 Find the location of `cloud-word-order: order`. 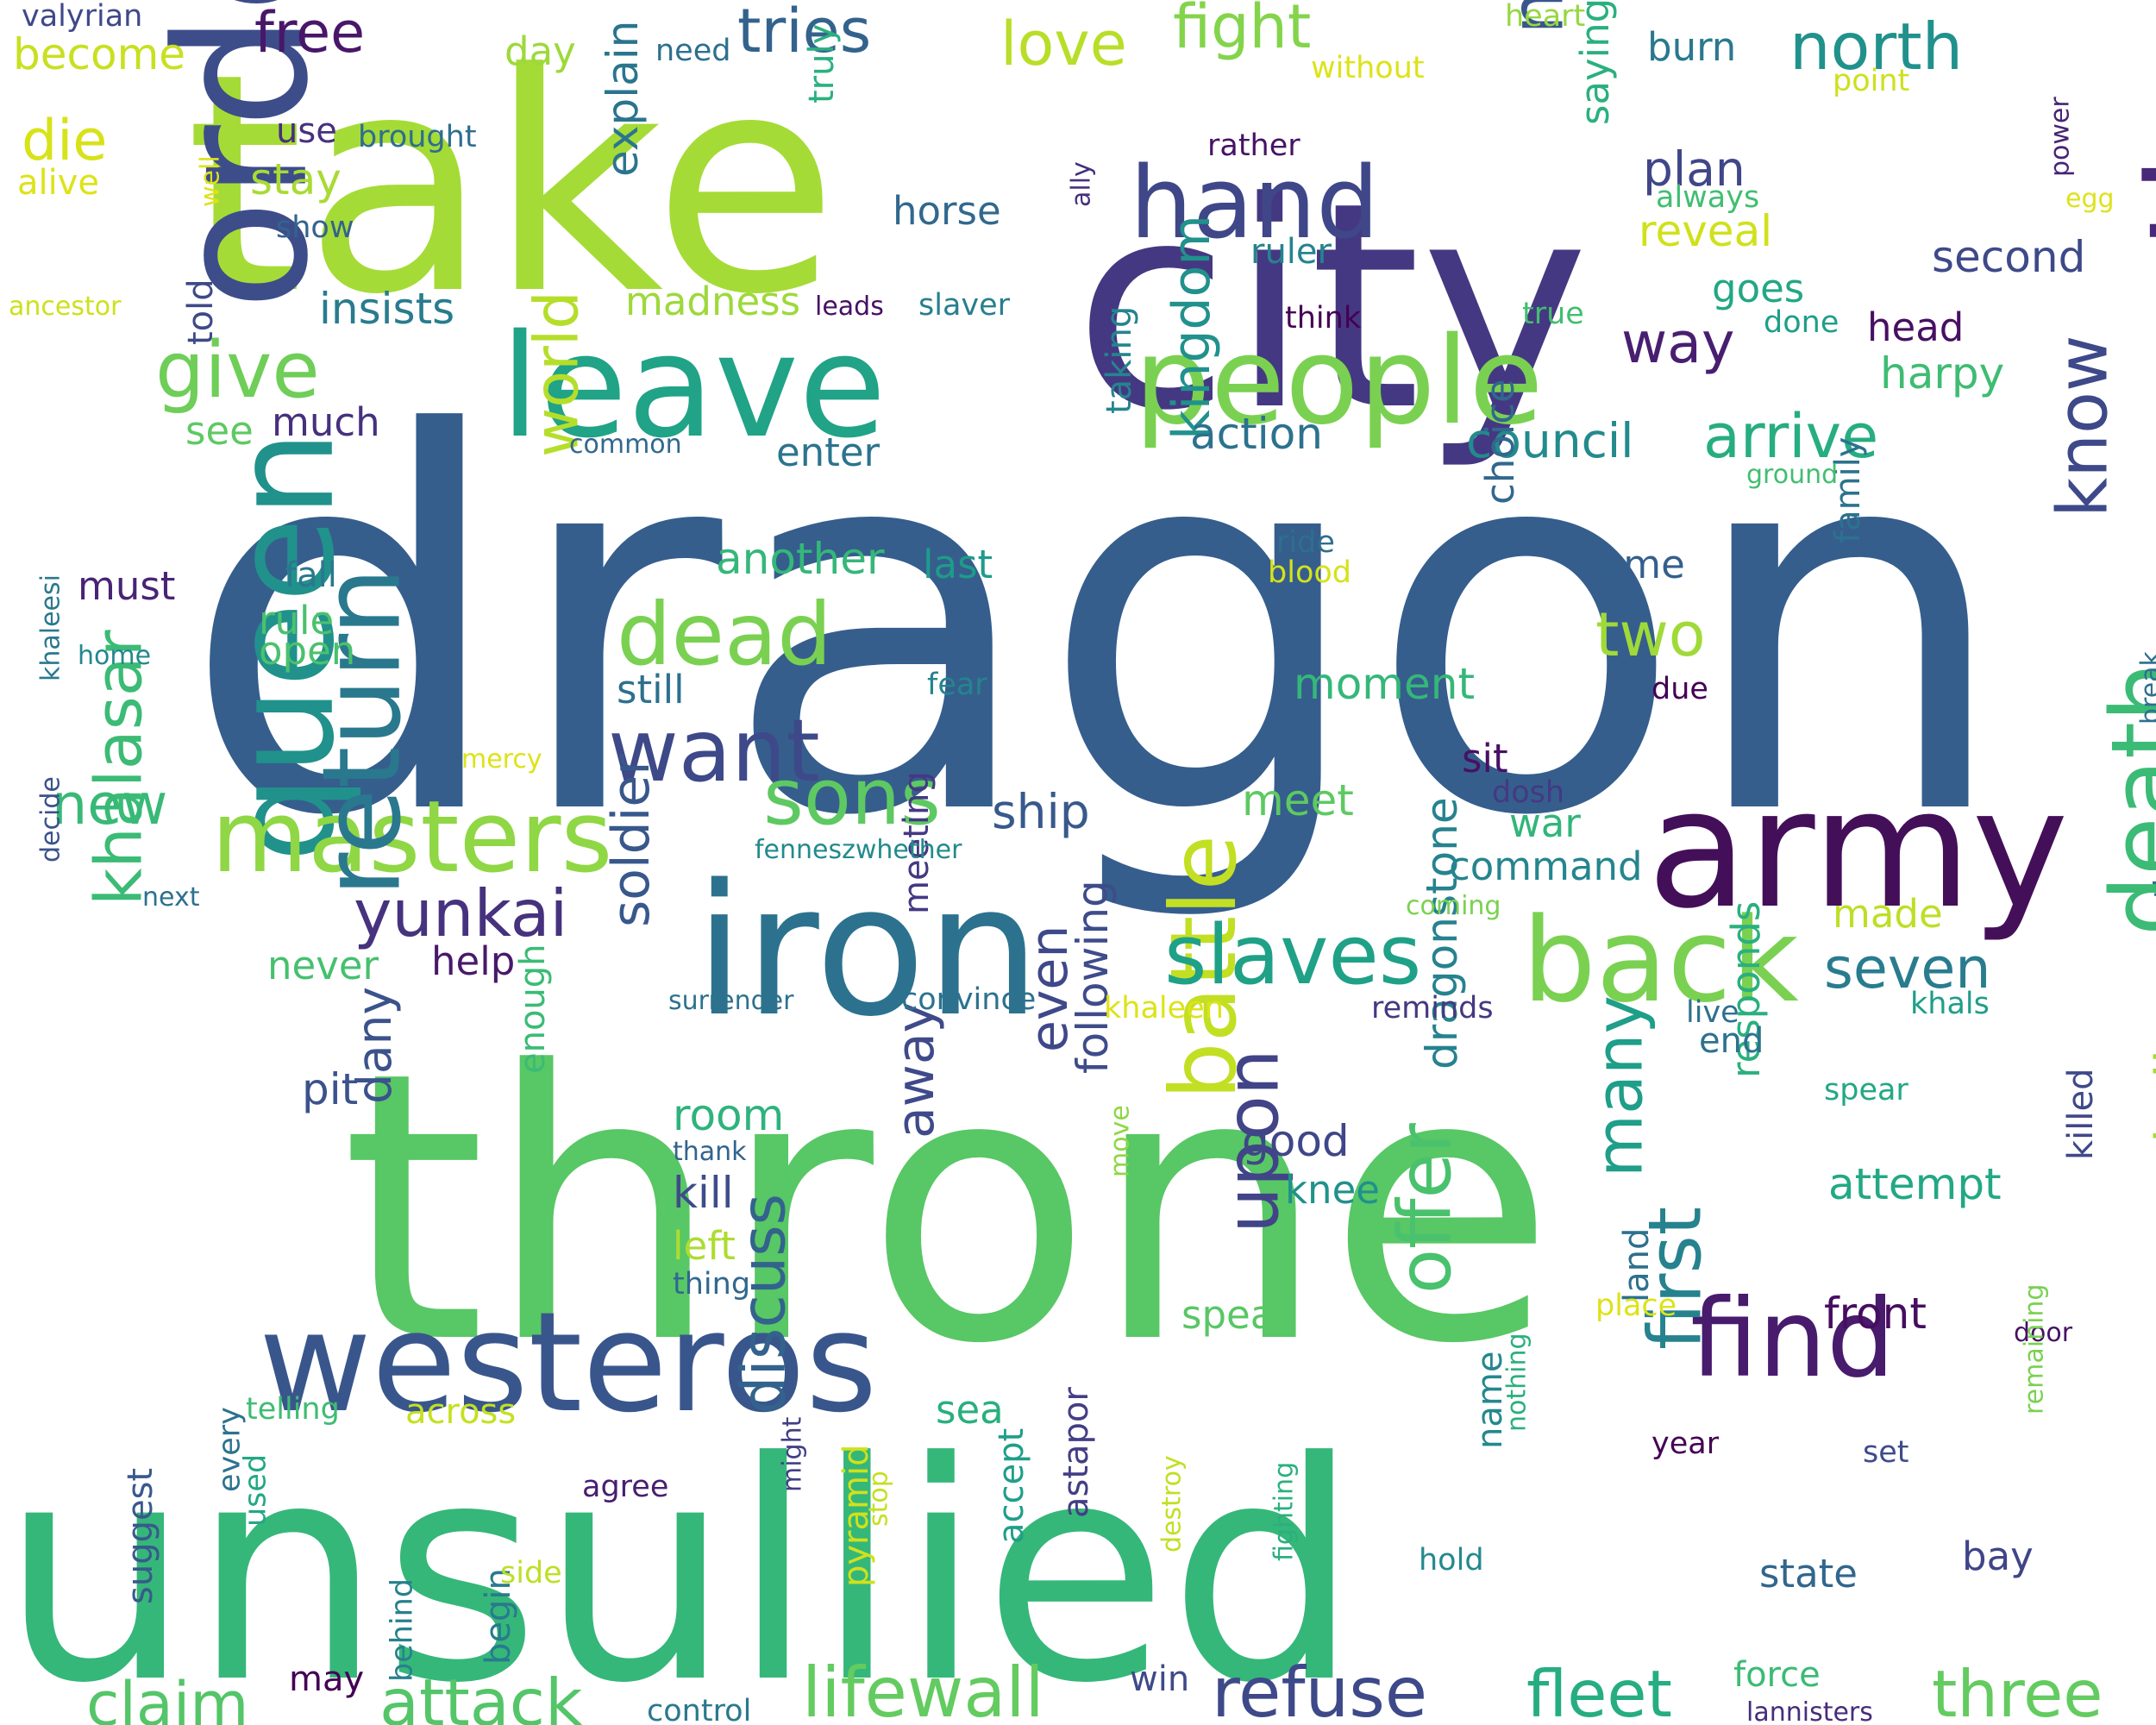

cloud-word-order: order is located at coordinates (242, 155).